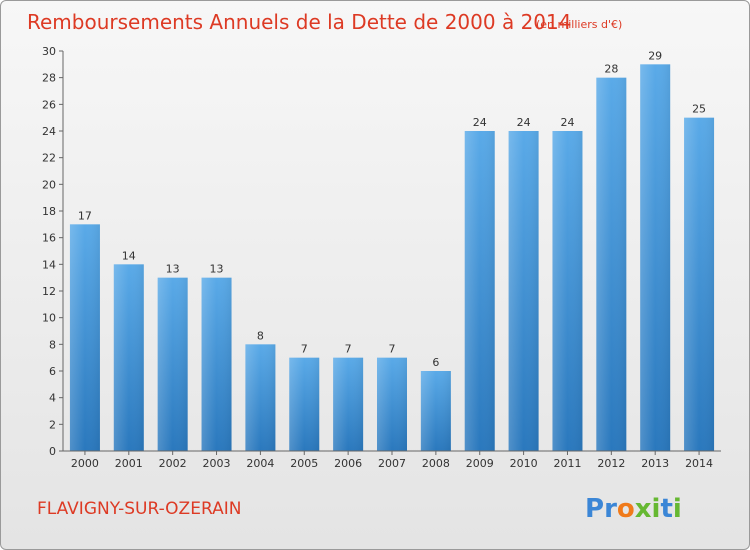  Describe the element at coordinates (348, 349) in the screenshot. I see `value-label-2006: 7` at that location.